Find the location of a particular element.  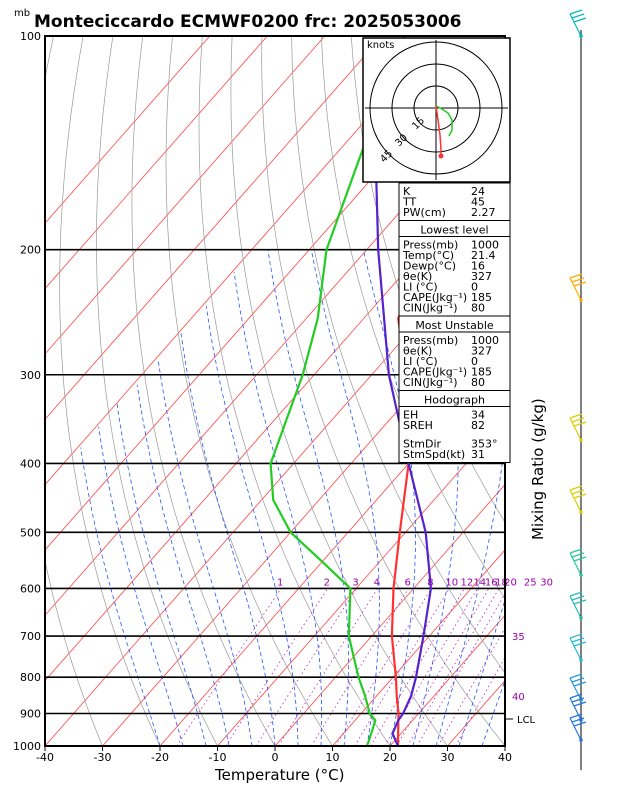

stats-hodograph is located at coordinates (454, 426).